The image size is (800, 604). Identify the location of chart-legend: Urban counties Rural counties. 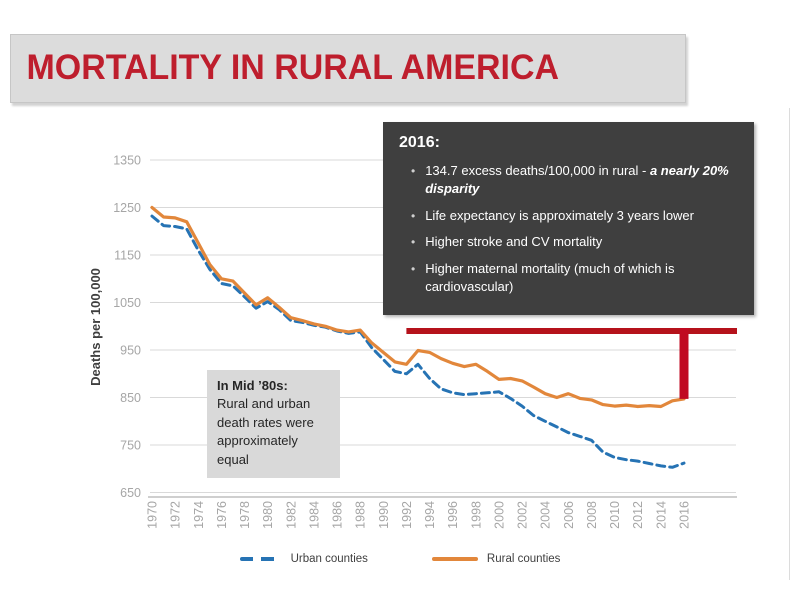
(400, 559).